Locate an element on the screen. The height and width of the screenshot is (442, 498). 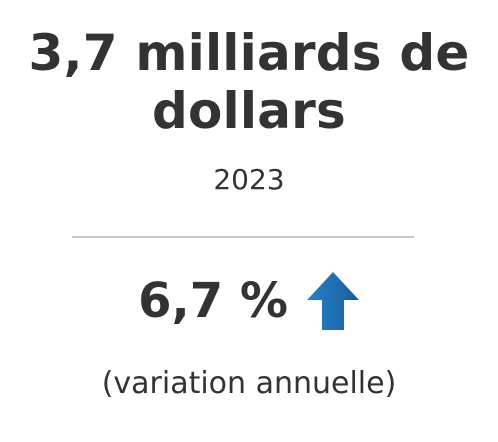
change-caption: (variation annuelle) is located at coordinates (249, 383).